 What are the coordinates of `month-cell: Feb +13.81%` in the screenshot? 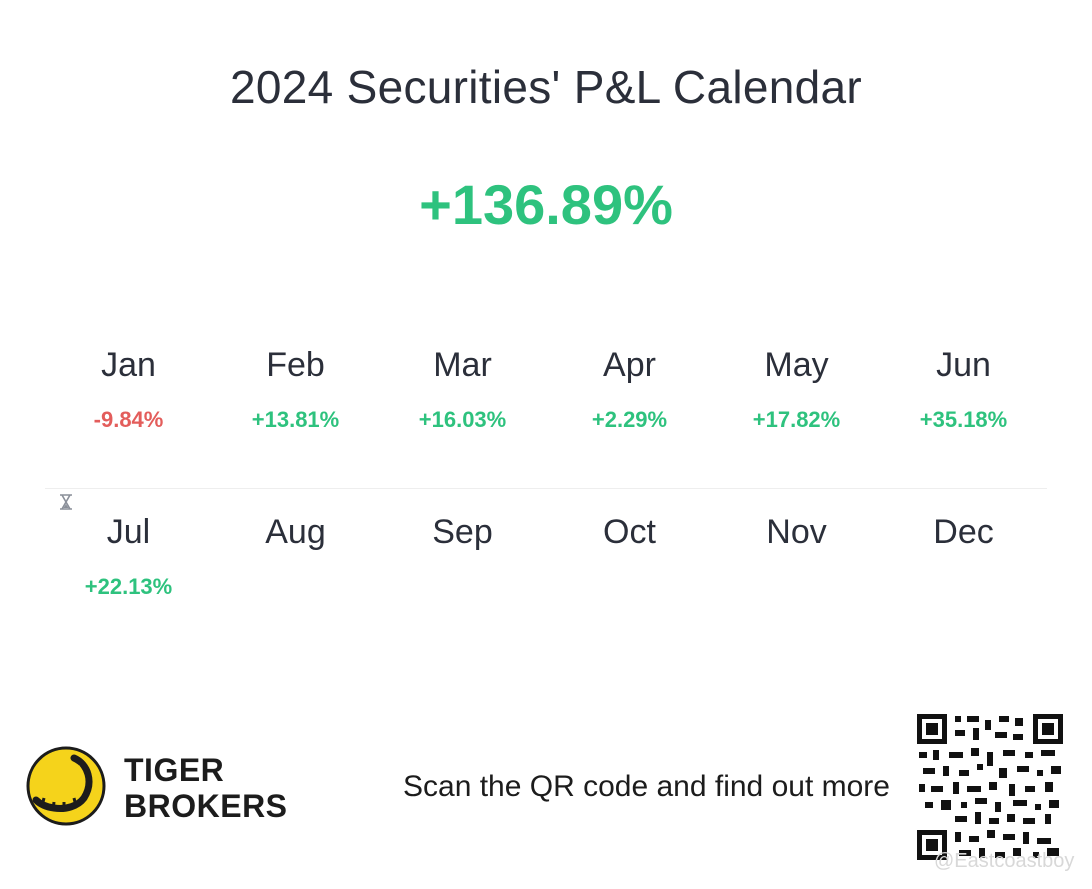 It's located at (295, 413).